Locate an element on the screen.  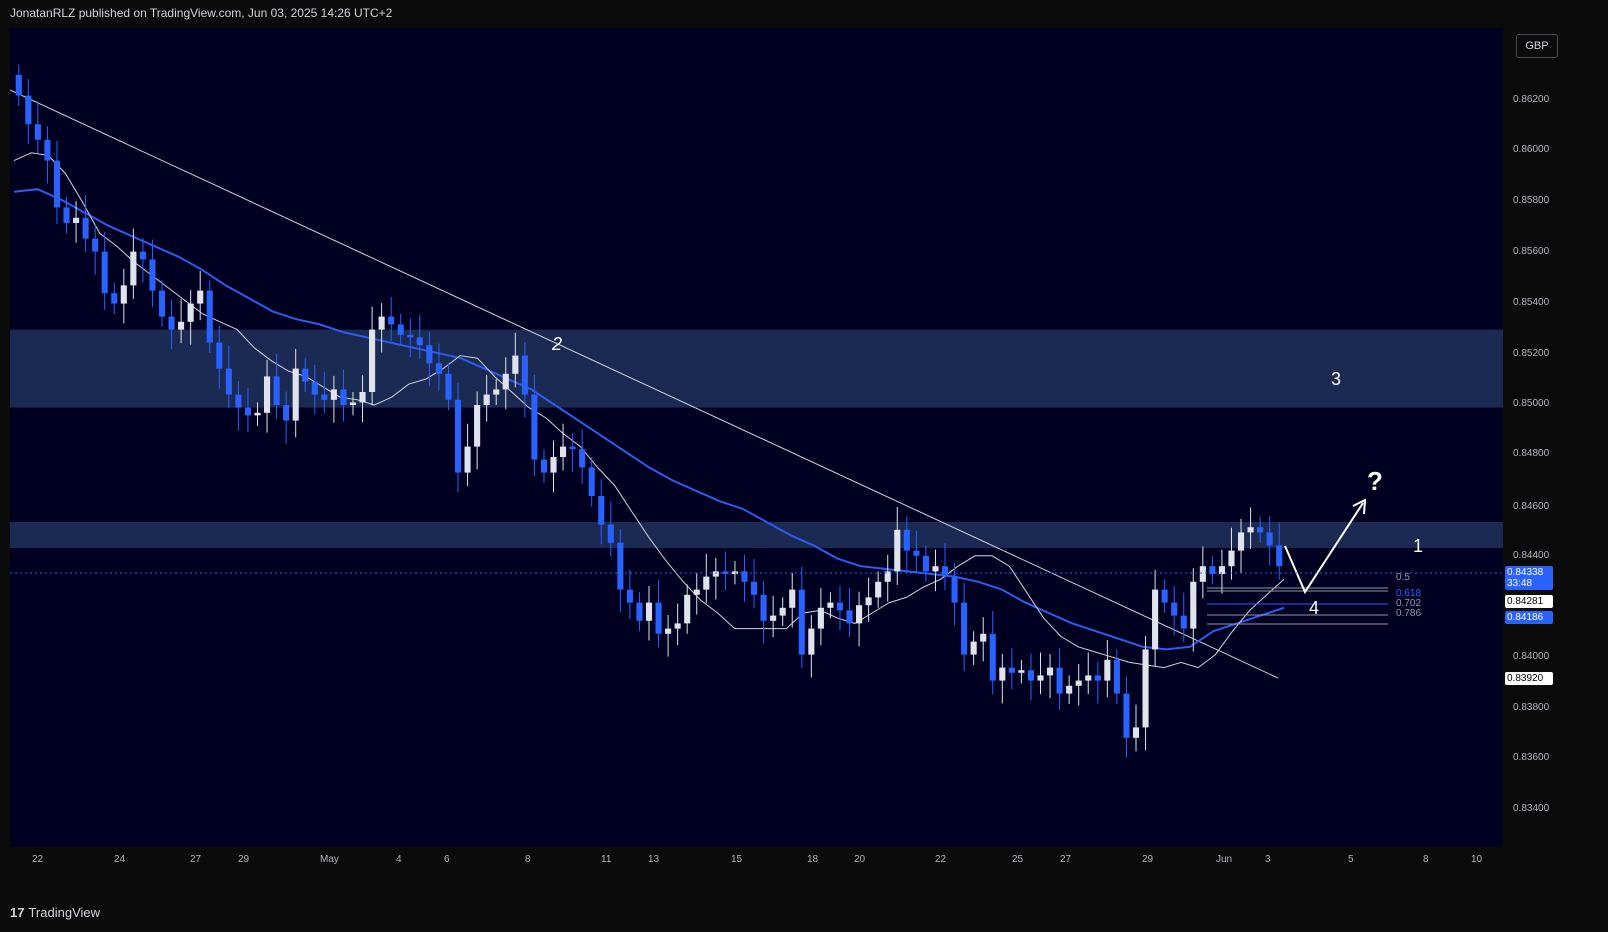
time-tick-label: 25 is located at coordinates (1018, 859).